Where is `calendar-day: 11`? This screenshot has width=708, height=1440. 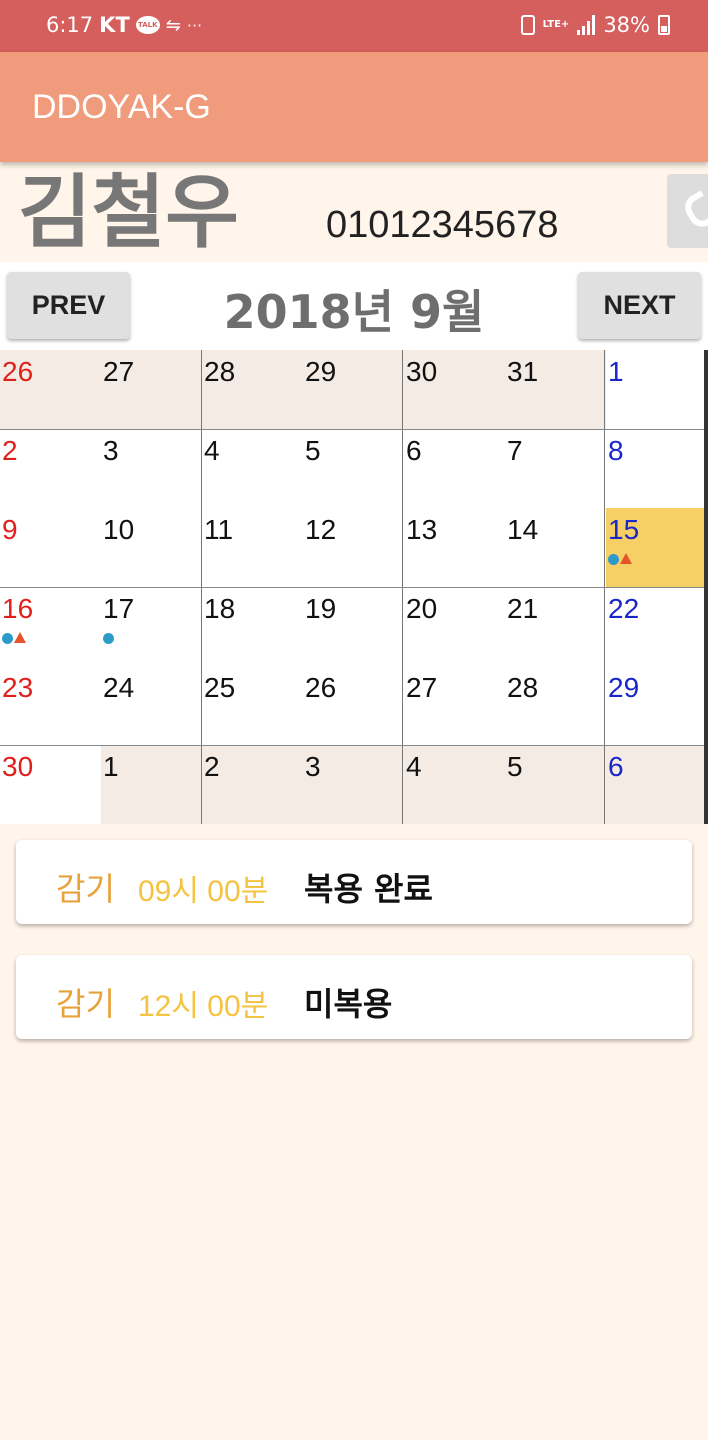
calendar-day: 11 is located at coordinates (252, 547).